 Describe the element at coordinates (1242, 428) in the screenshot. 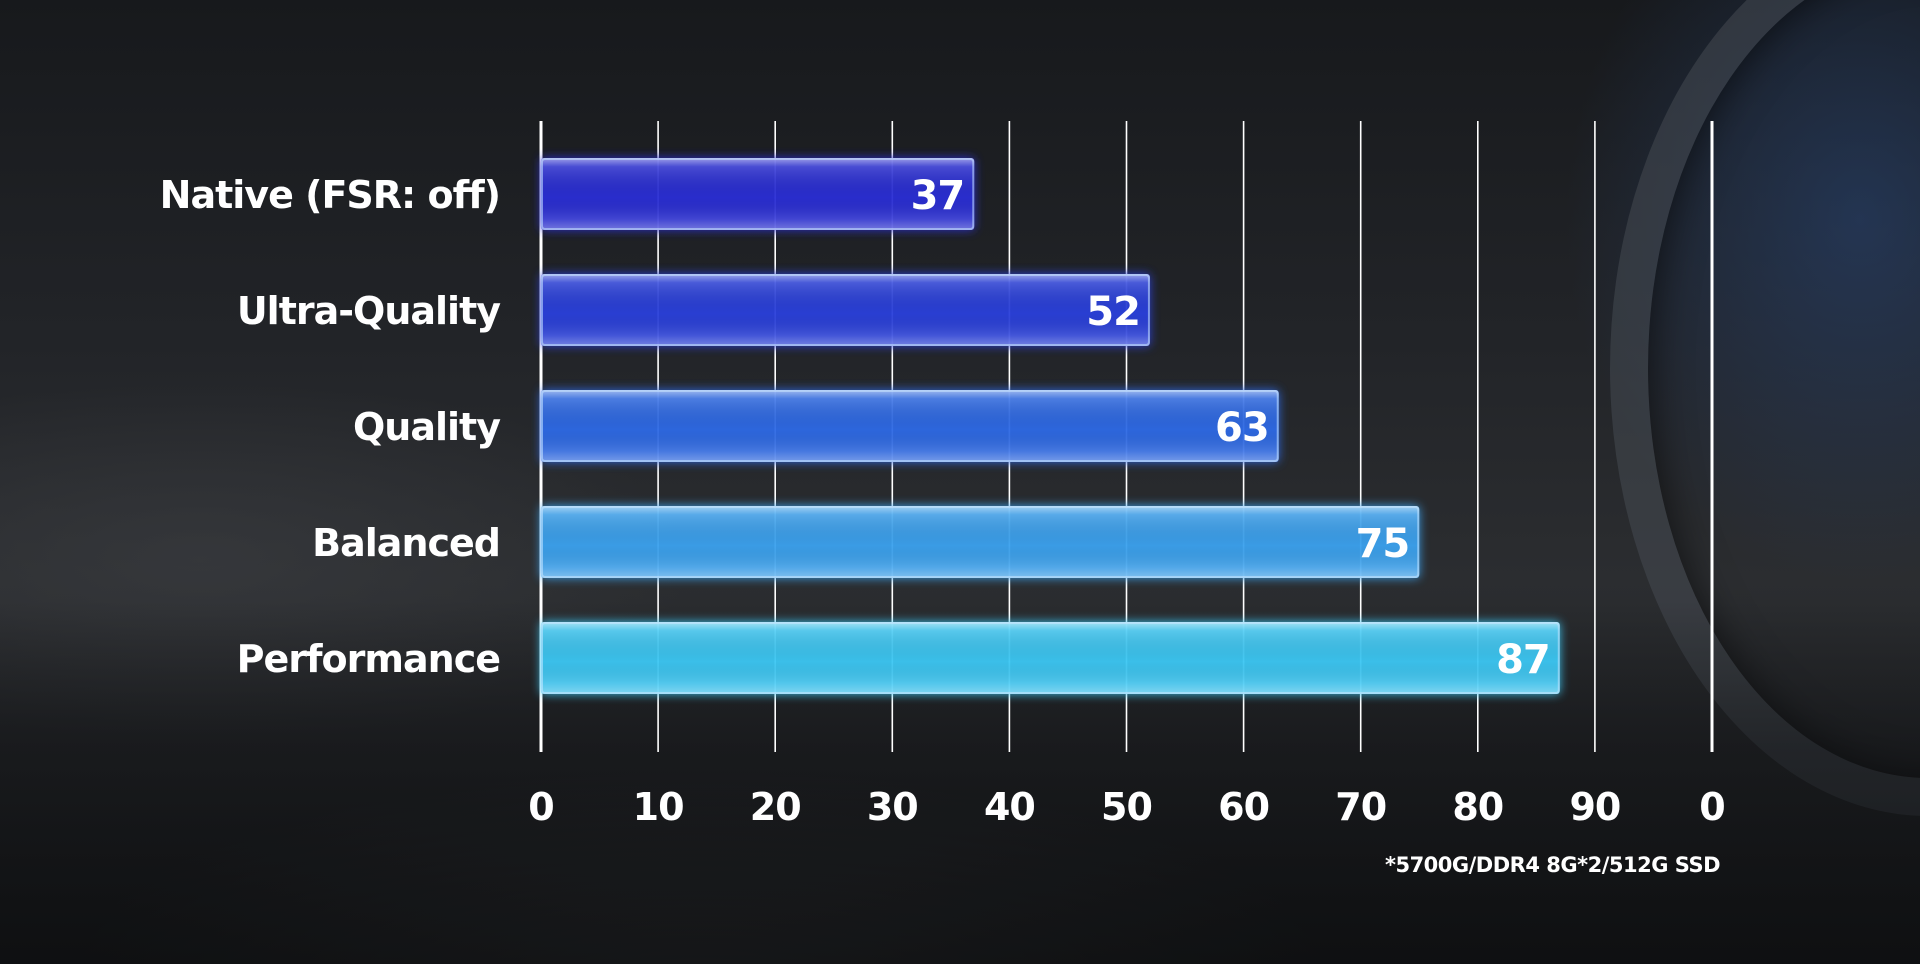

I see `bar-value-label: 63` at that location.